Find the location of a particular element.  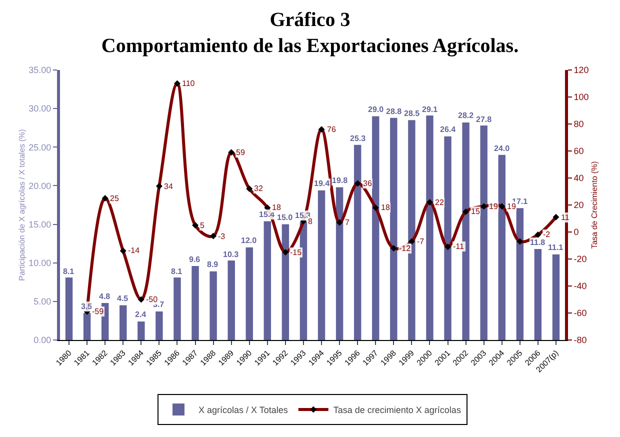

data-label: 26.4 is located at coordinates (448, 129).